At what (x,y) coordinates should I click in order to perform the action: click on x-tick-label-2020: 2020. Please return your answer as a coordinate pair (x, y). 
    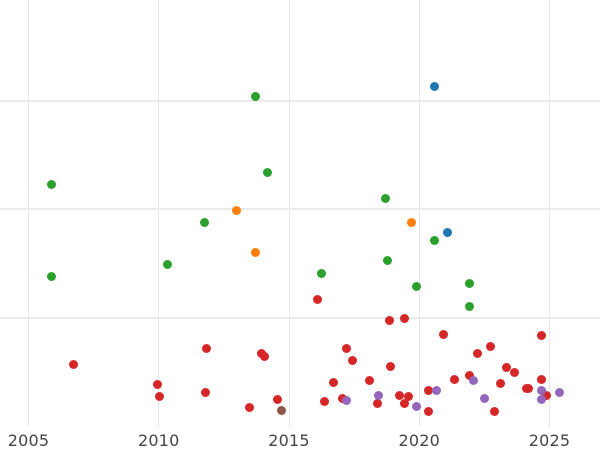
    Looking at the image, I should click on (419, 440).